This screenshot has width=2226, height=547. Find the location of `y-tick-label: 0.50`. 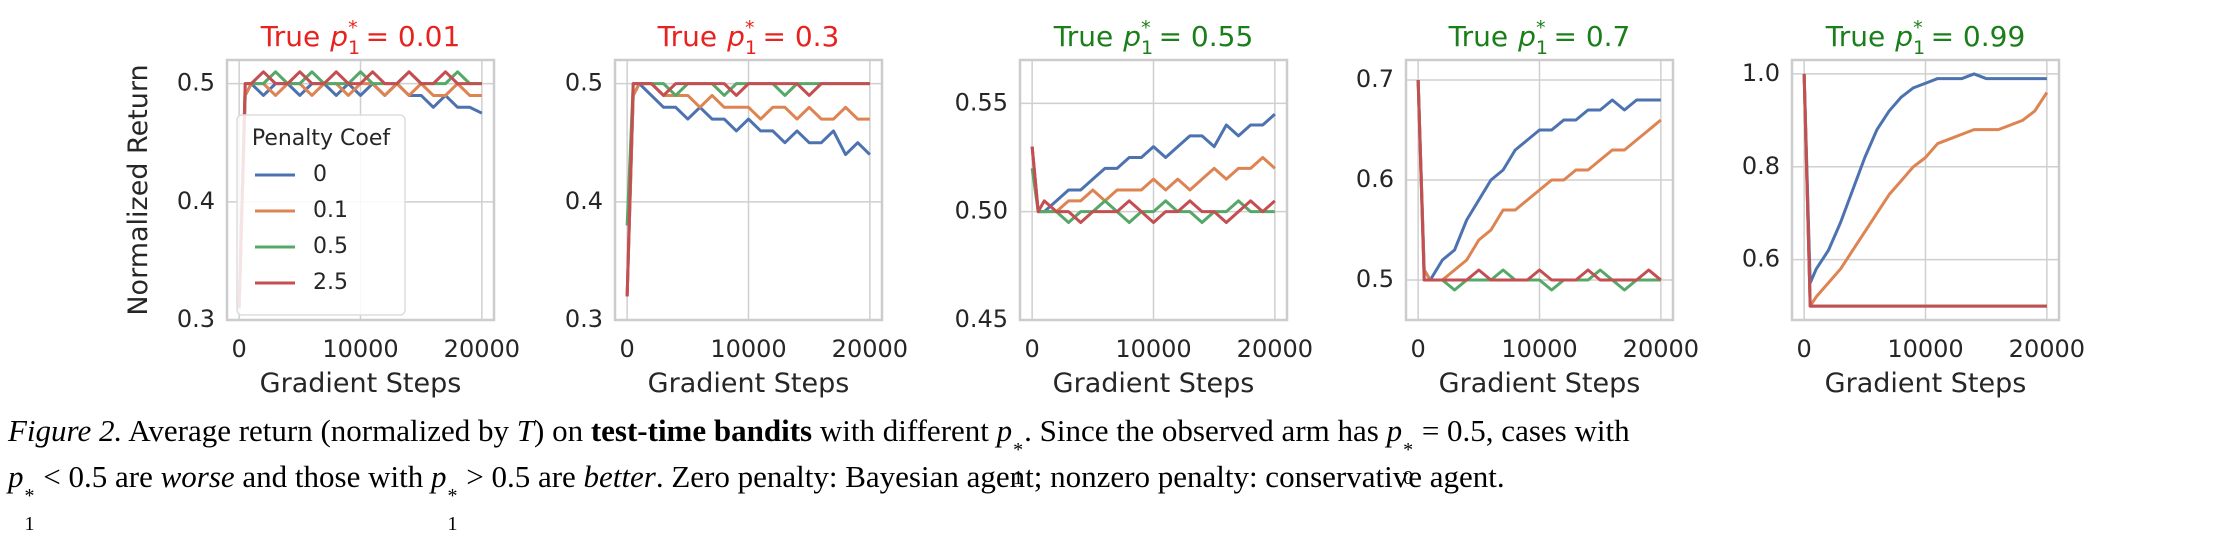

y-tick-label: 0.50 is located at coordinates (981, 211).